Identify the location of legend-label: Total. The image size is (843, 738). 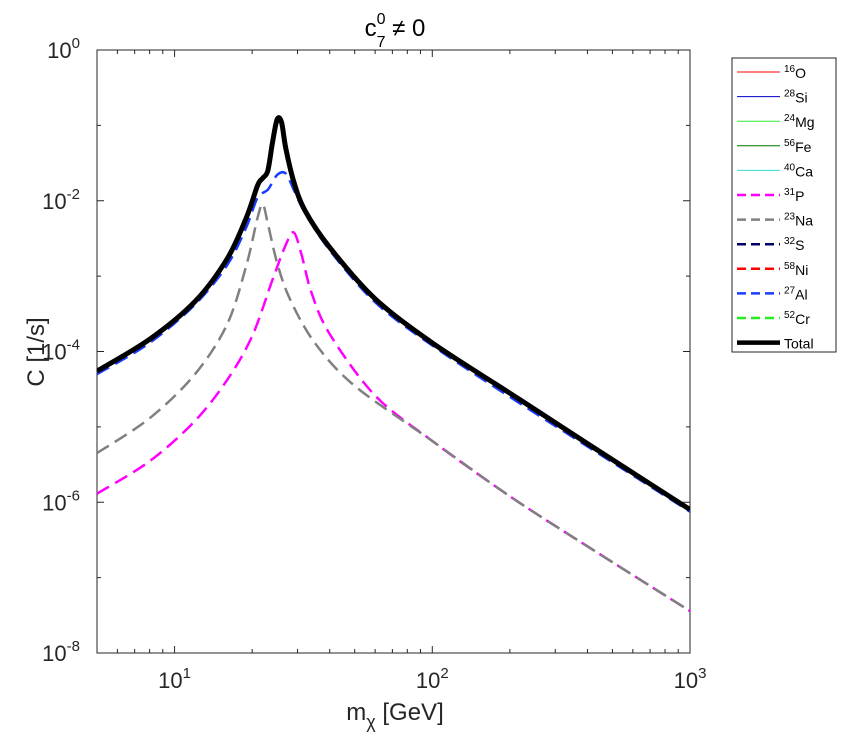
(799, 344).